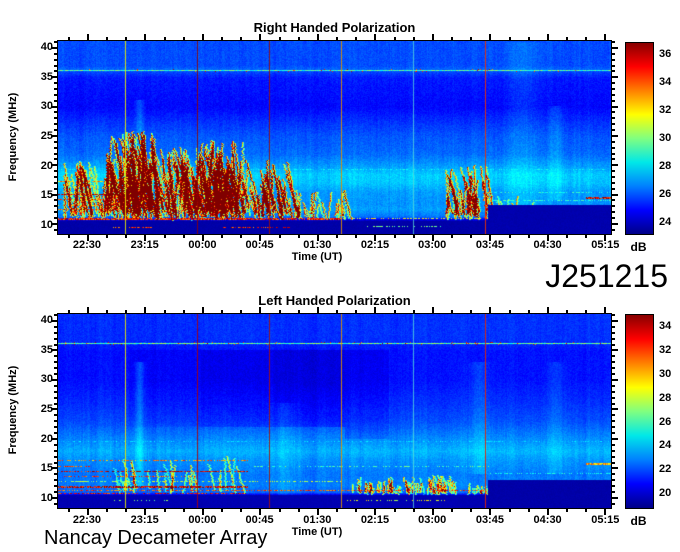 The image size is (680, 552). What do you see at coordinates (46, 76) in the screenshot?
I see `y-tick-label: 35` at bounding box center [46, 76].